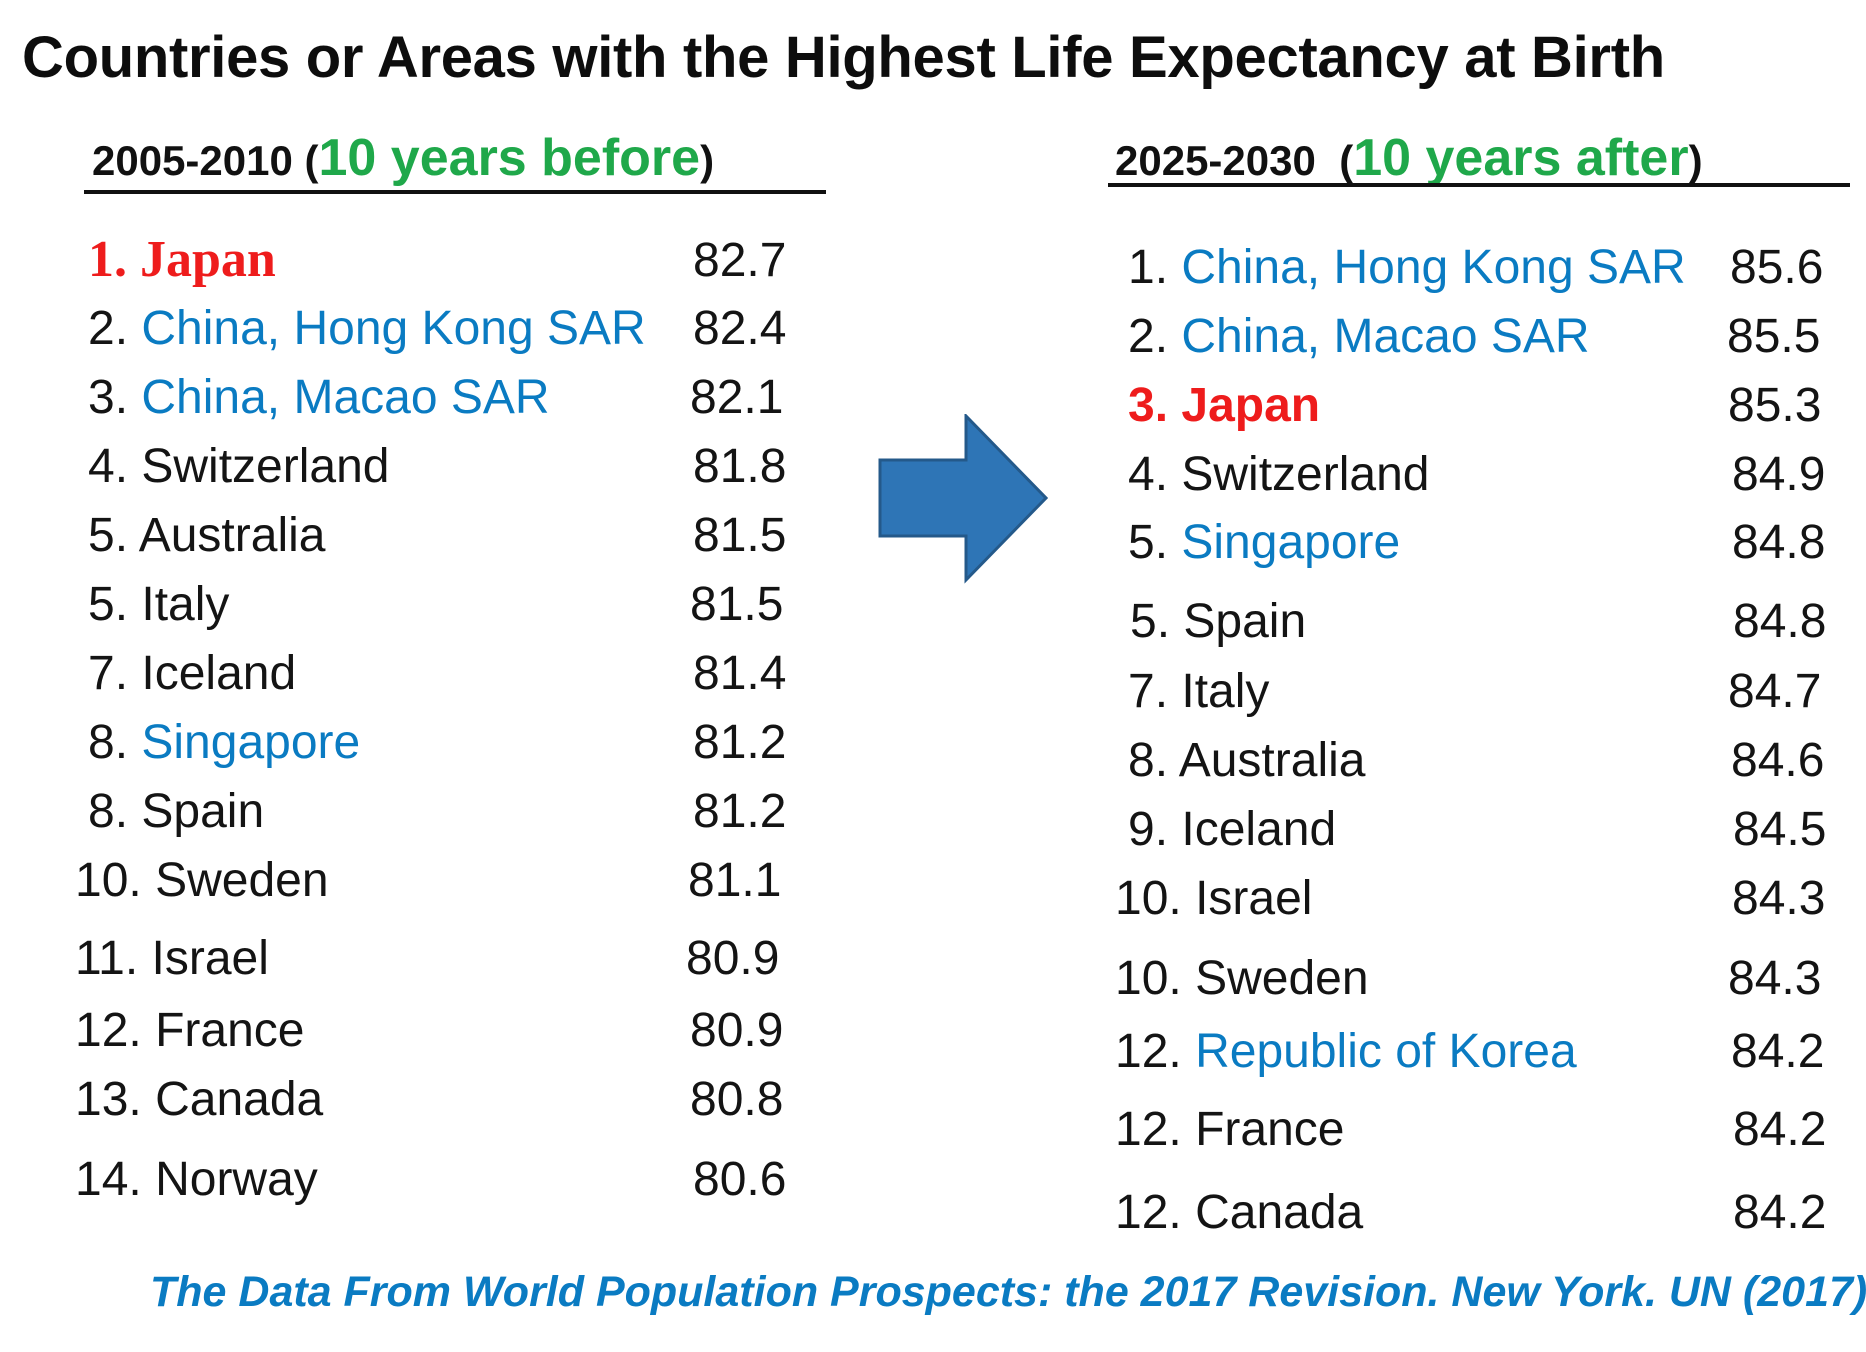 This screenshot has width=1866, height=1352. What do you see at coordinates (1359, 336) in the screenshot?
I see `right-row-2: 2. China, Macao SAR` at bounding box center [1359, 336].